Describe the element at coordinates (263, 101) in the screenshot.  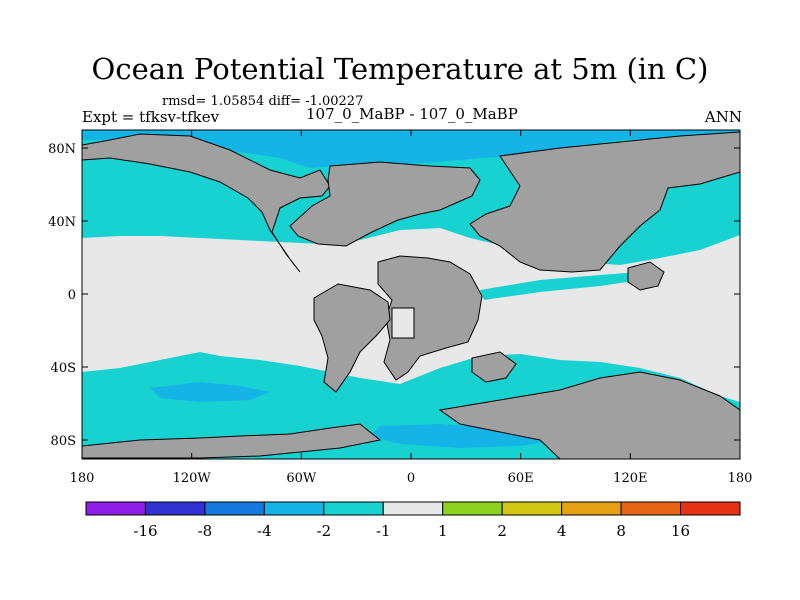
I see `stats-text: rmsd= 1.05854 diff= -1.00227` at that location.